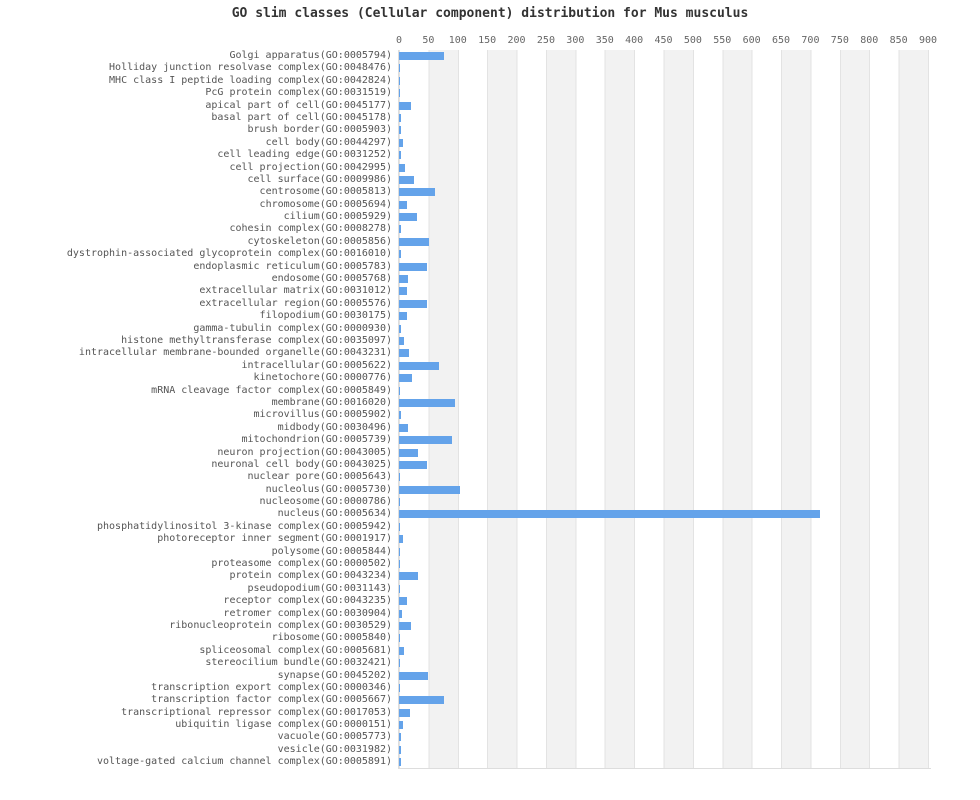 The image size is (980, 800). What do you see at coordinates (575, 40) in the screenshot?
I see `x-axis-tick-label: 300` at bounding box center [575, 40].